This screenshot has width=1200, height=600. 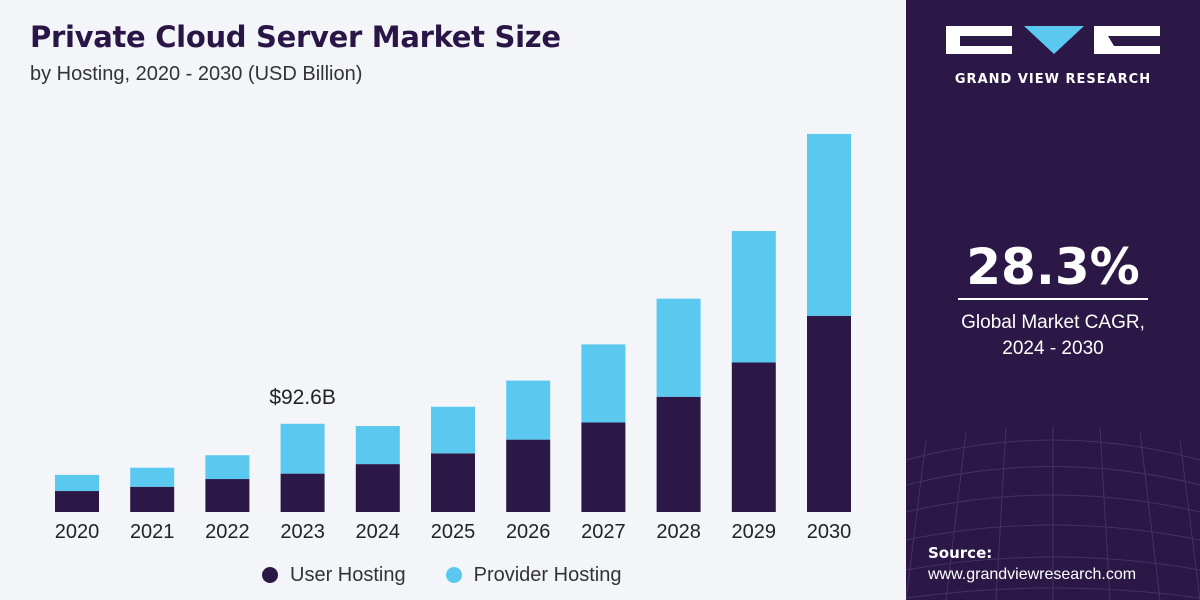 What do you see at coordinates (547, 574) in the screenshot?
I see `legend-label-provider-hosting: Provider Hosting` at bounding box center [547, 574].